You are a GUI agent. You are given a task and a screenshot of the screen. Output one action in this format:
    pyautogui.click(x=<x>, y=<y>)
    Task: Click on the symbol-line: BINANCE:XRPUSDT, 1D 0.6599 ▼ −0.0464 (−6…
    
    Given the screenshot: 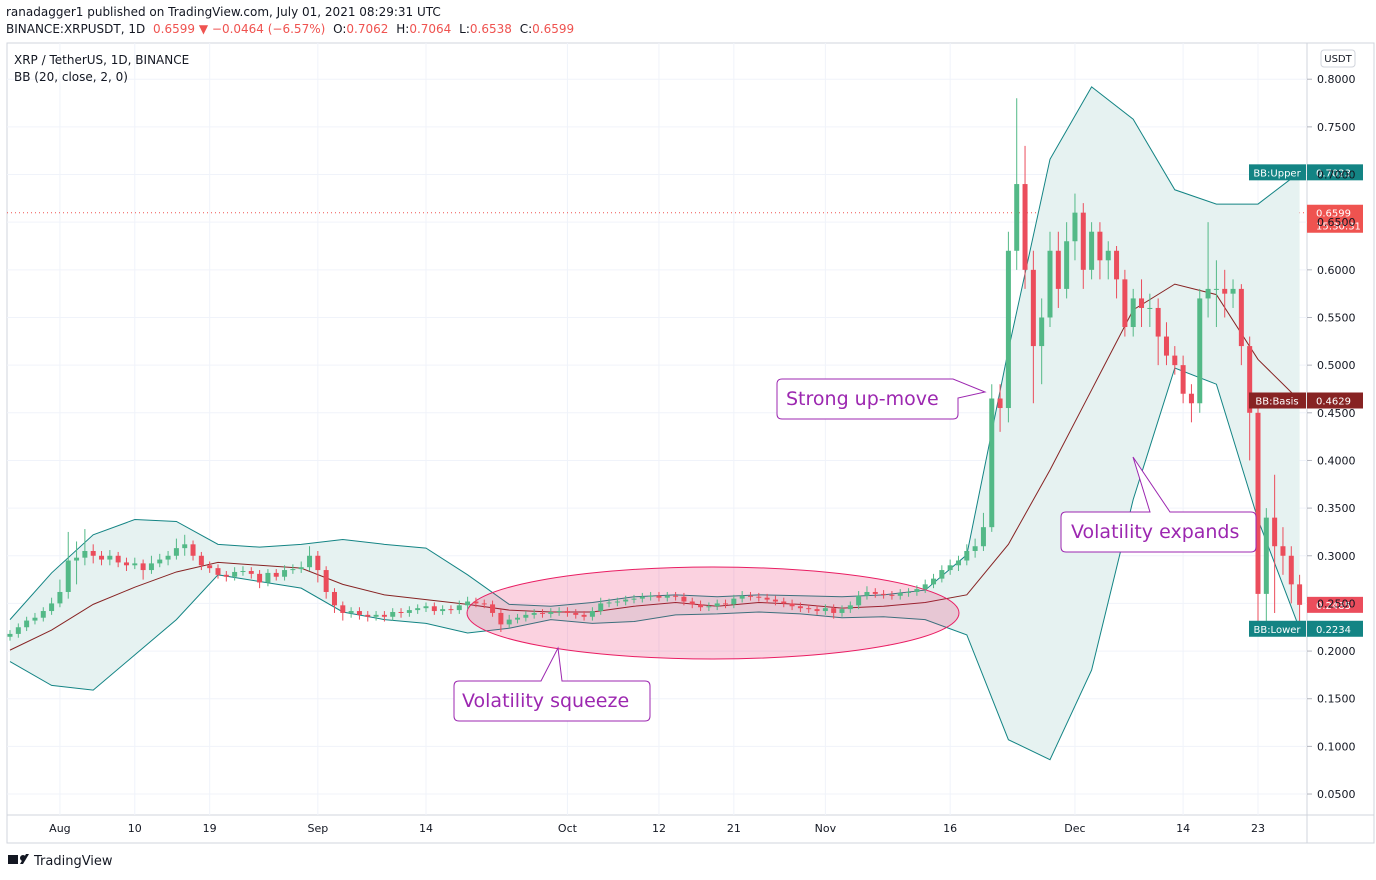 What is the action you would take?
    pyautogui.click(x=292, y=29)
    